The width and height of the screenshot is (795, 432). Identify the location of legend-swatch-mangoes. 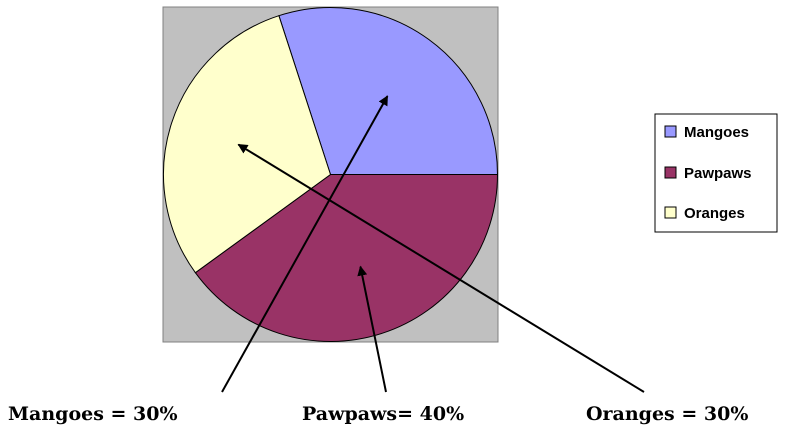
(670, 131).